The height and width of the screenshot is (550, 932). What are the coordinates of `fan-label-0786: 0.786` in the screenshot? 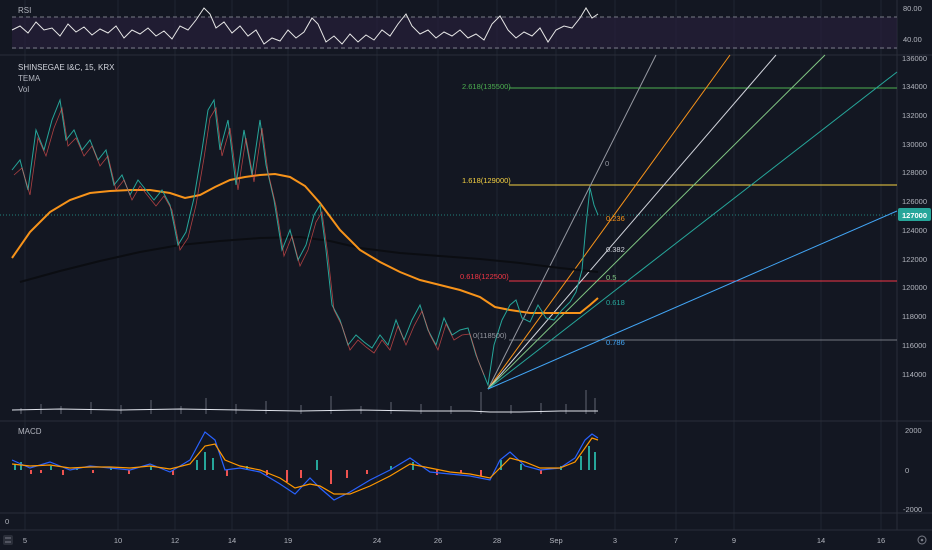 It's located at (615, 342).